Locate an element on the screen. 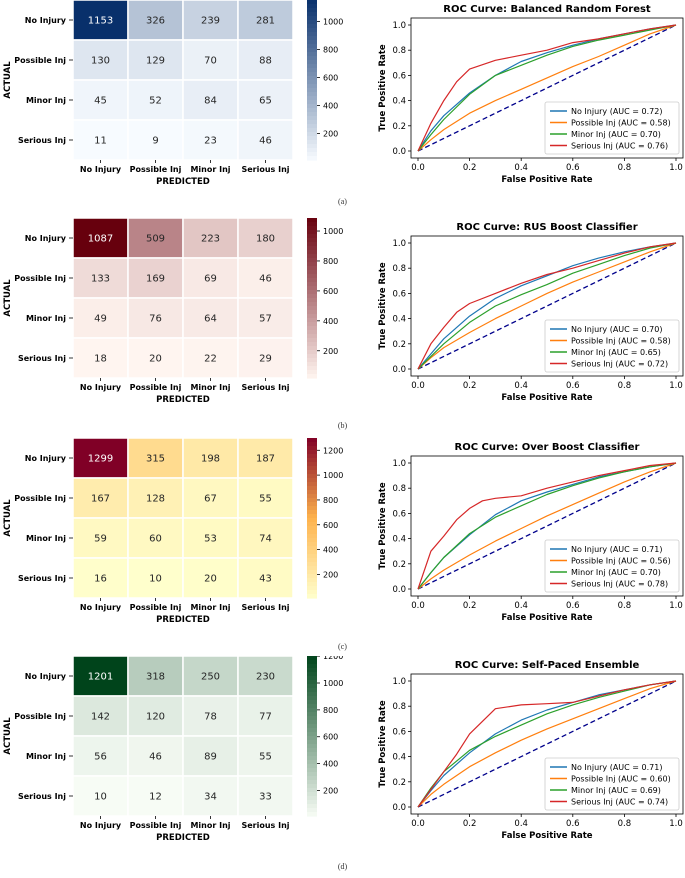  cell-value: 46 is located at coordinates (265, 279).